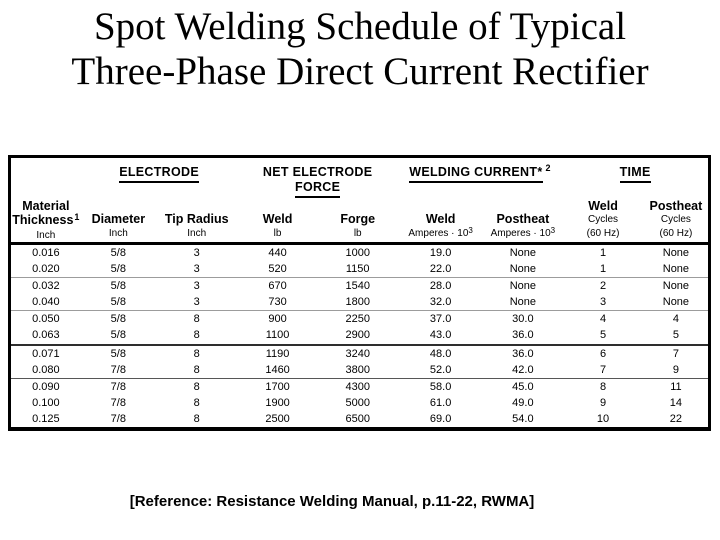 The width and height of the screenshot is (720, 540). I want to click on column-header-tip-radius: Tip Radius Inch, so click(196, 221).